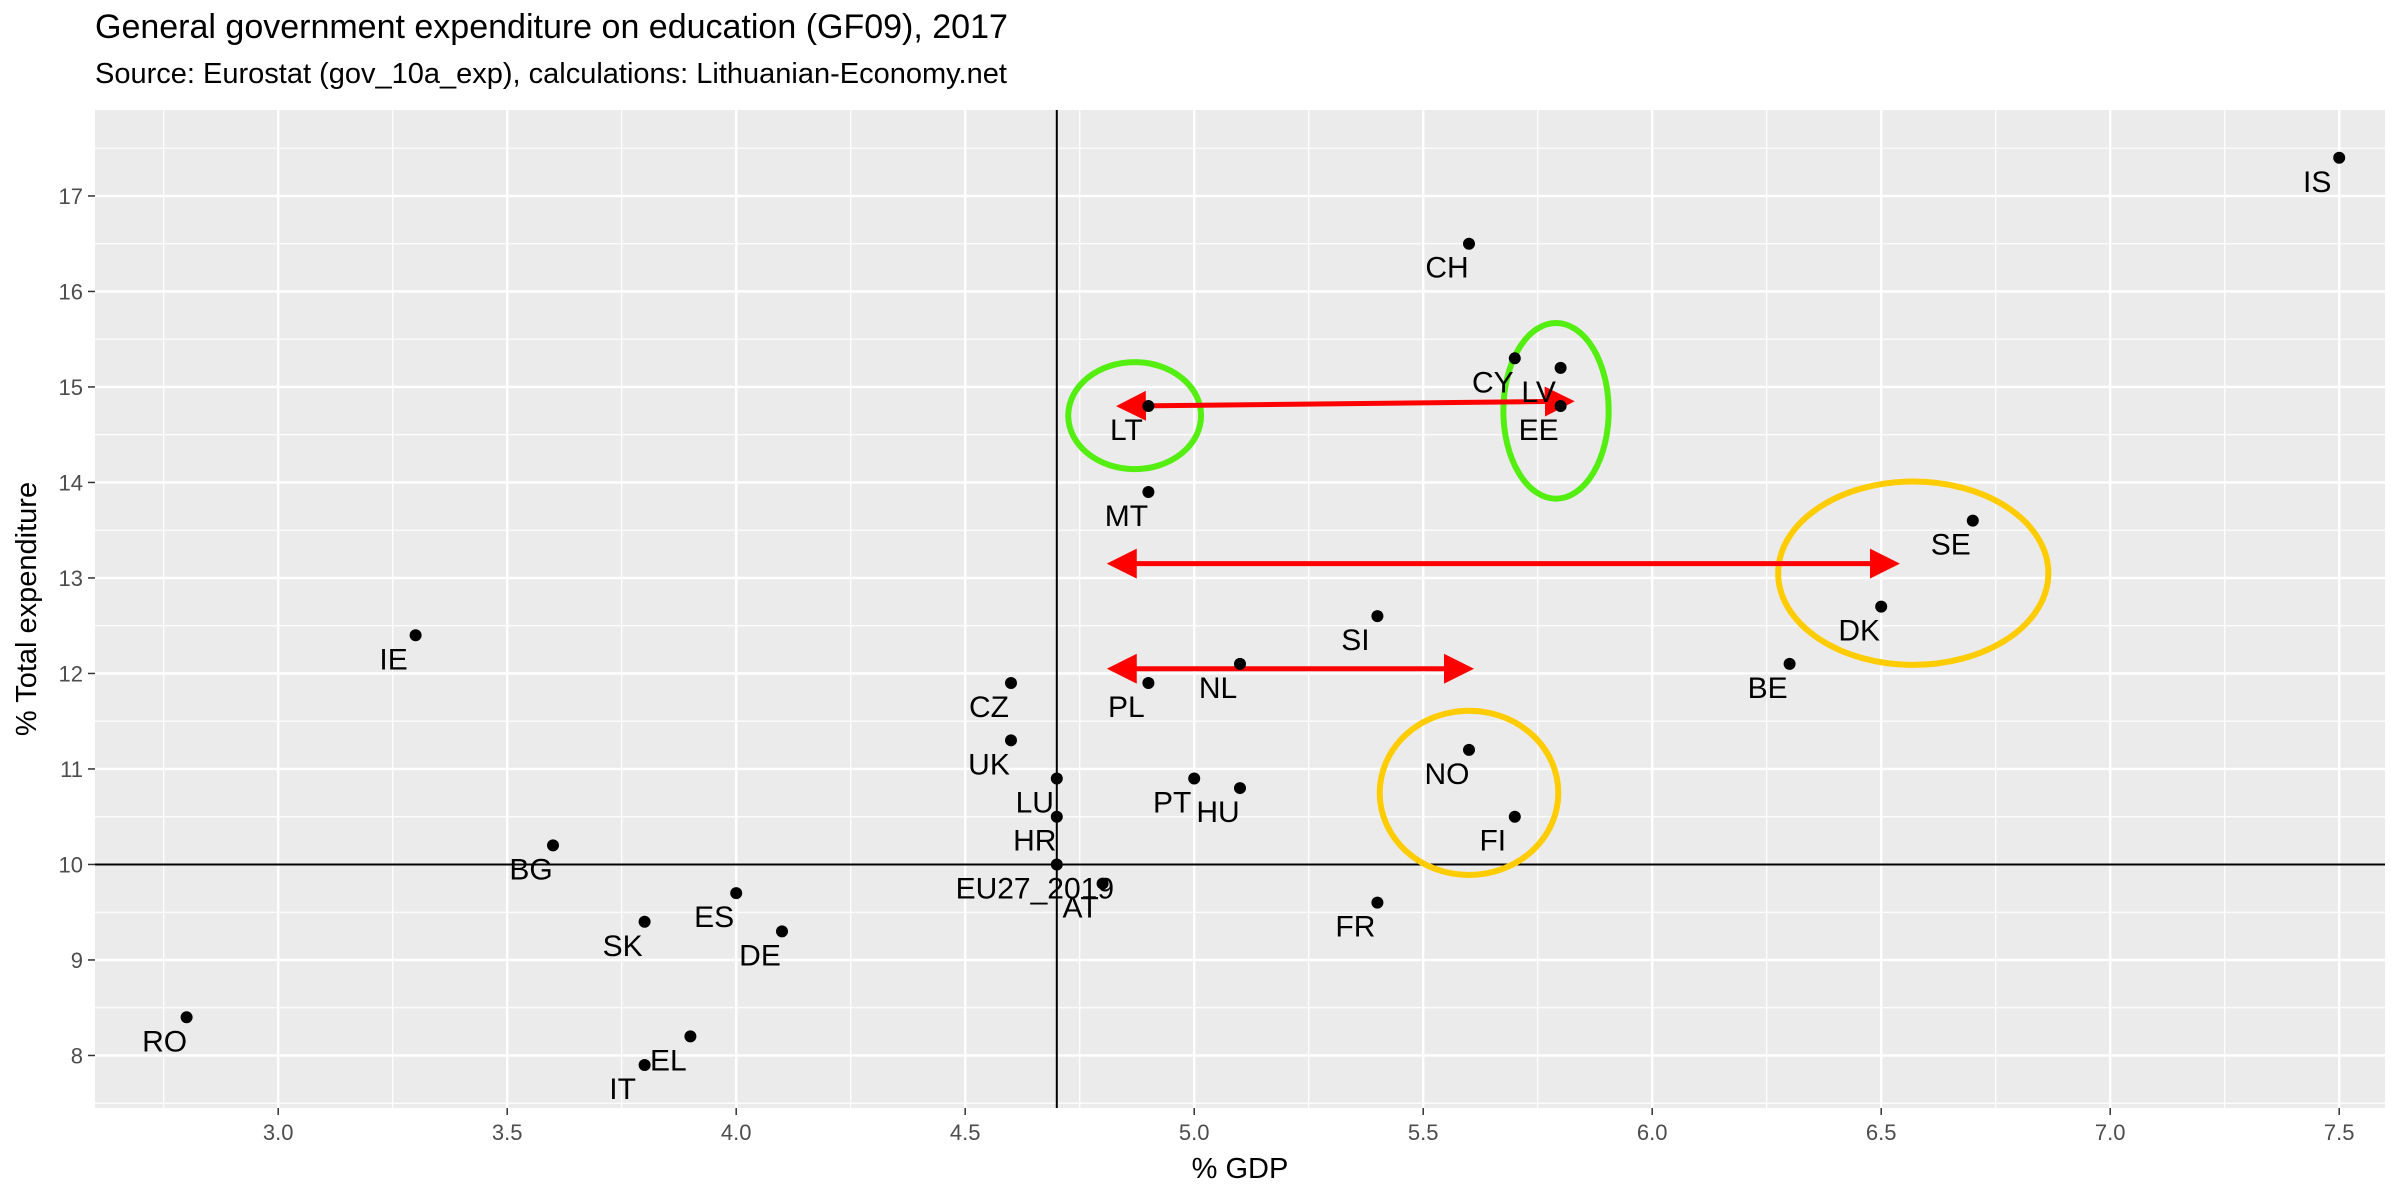 The width and height of the screenshot is (2400, 1200). Describe the element at coordinates (1469, 792) in the screenshot. I see `highlight-ellipse` at that location.